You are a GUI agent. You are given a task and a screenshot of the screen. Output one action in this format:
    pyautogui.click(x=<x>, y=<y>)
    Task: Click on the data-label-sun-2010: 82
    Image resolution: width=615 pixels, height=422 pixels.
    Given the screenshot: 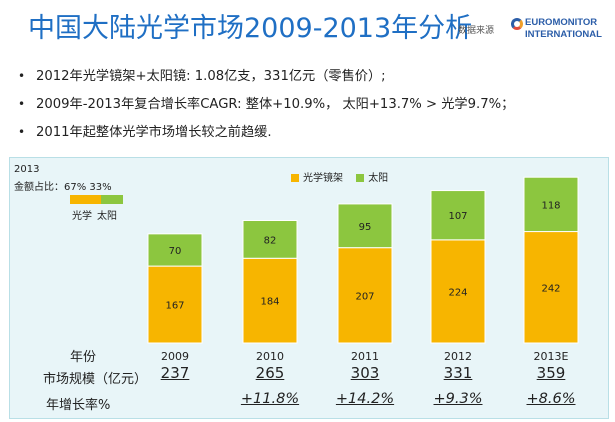 What is the action you would take?
    pyautogui.click(x=270, y=240)
    